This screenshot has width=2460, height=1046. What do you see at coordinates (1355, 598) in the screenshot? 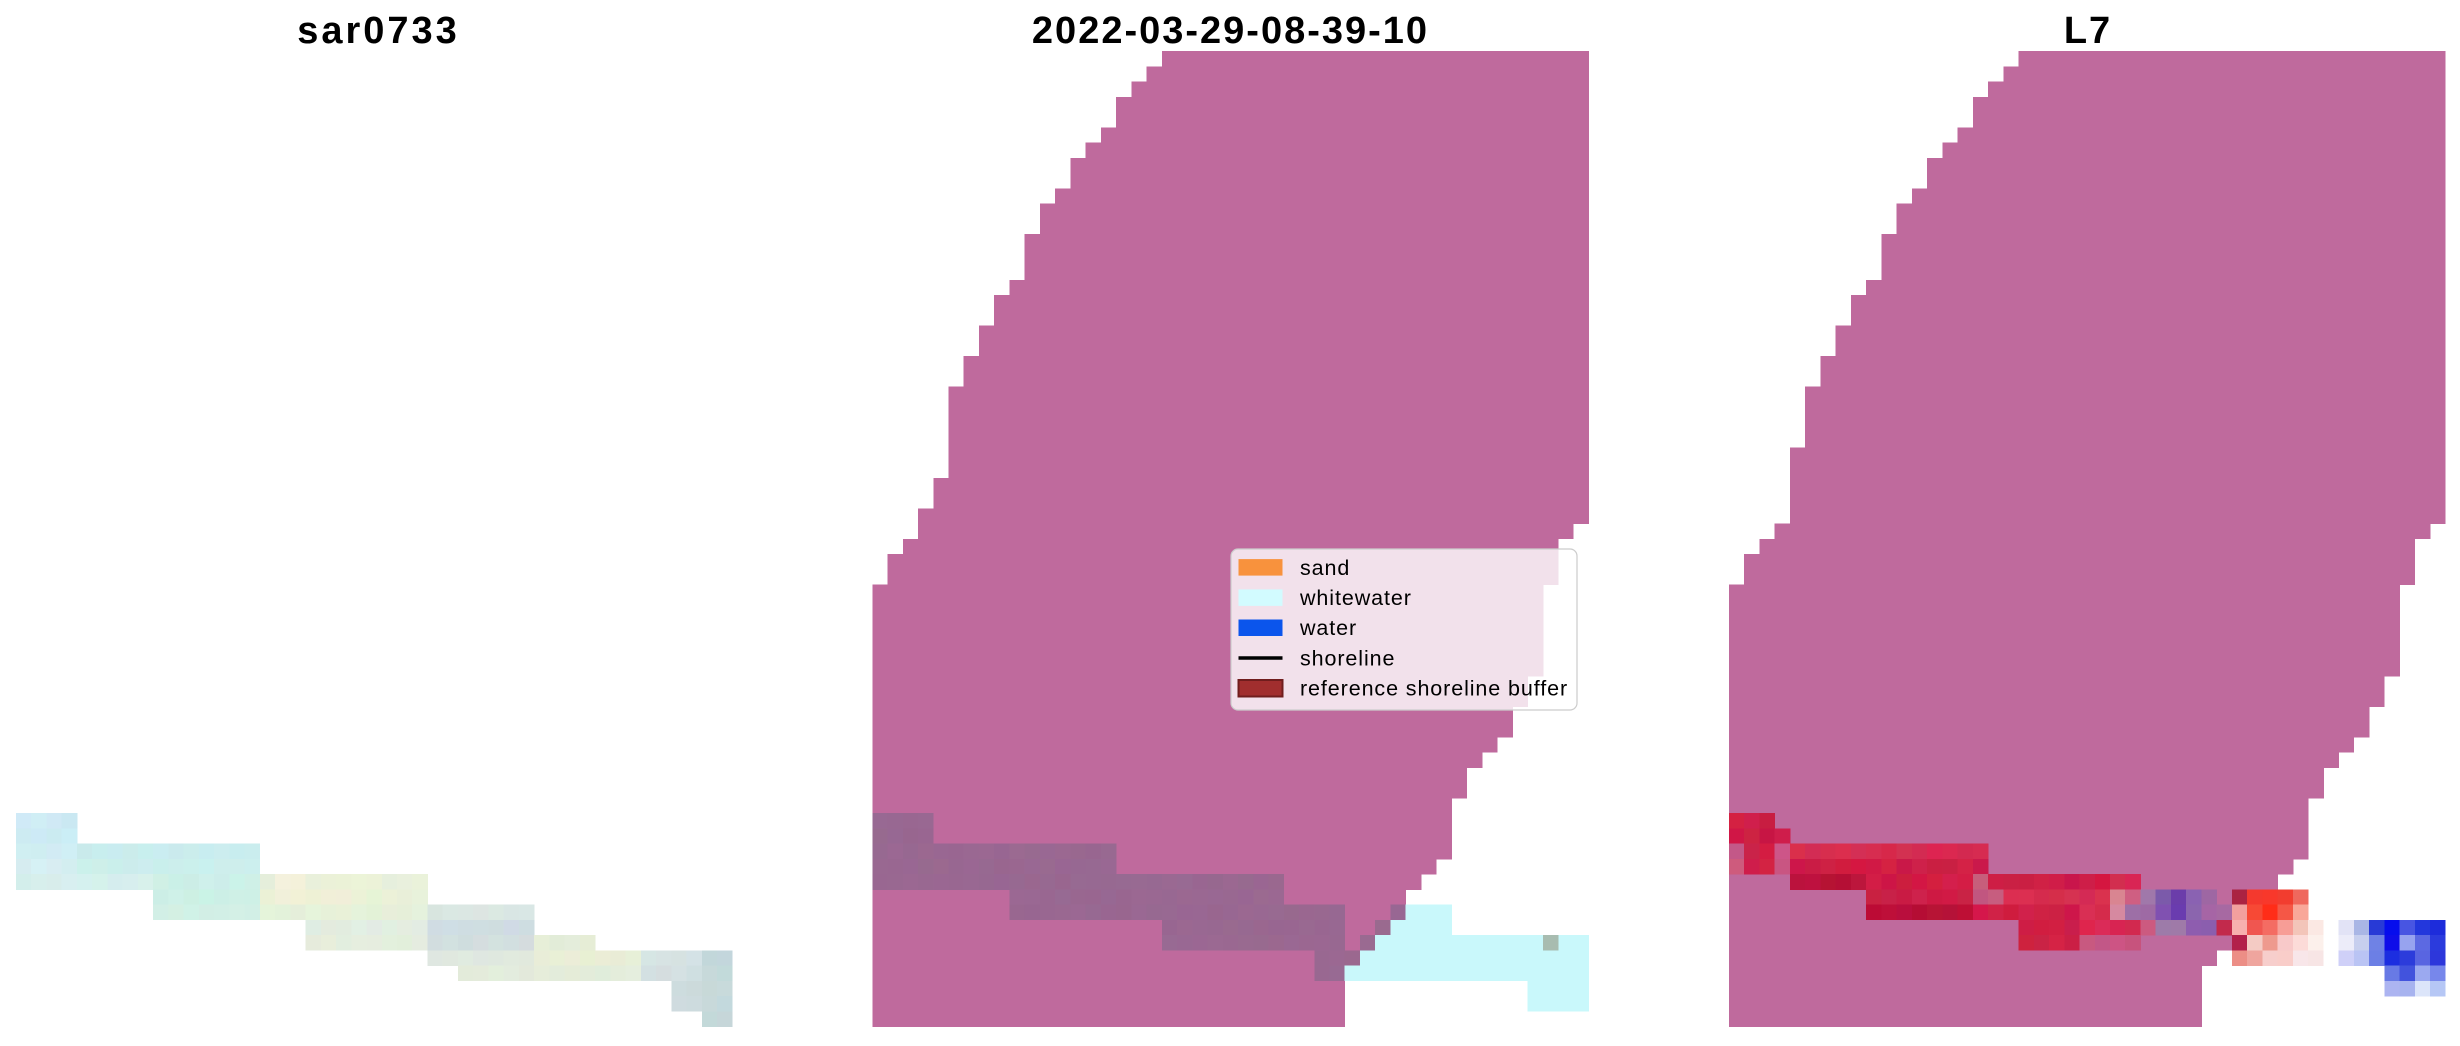
I see `svg-text: whitewater` at bounding box center [1355, 598].